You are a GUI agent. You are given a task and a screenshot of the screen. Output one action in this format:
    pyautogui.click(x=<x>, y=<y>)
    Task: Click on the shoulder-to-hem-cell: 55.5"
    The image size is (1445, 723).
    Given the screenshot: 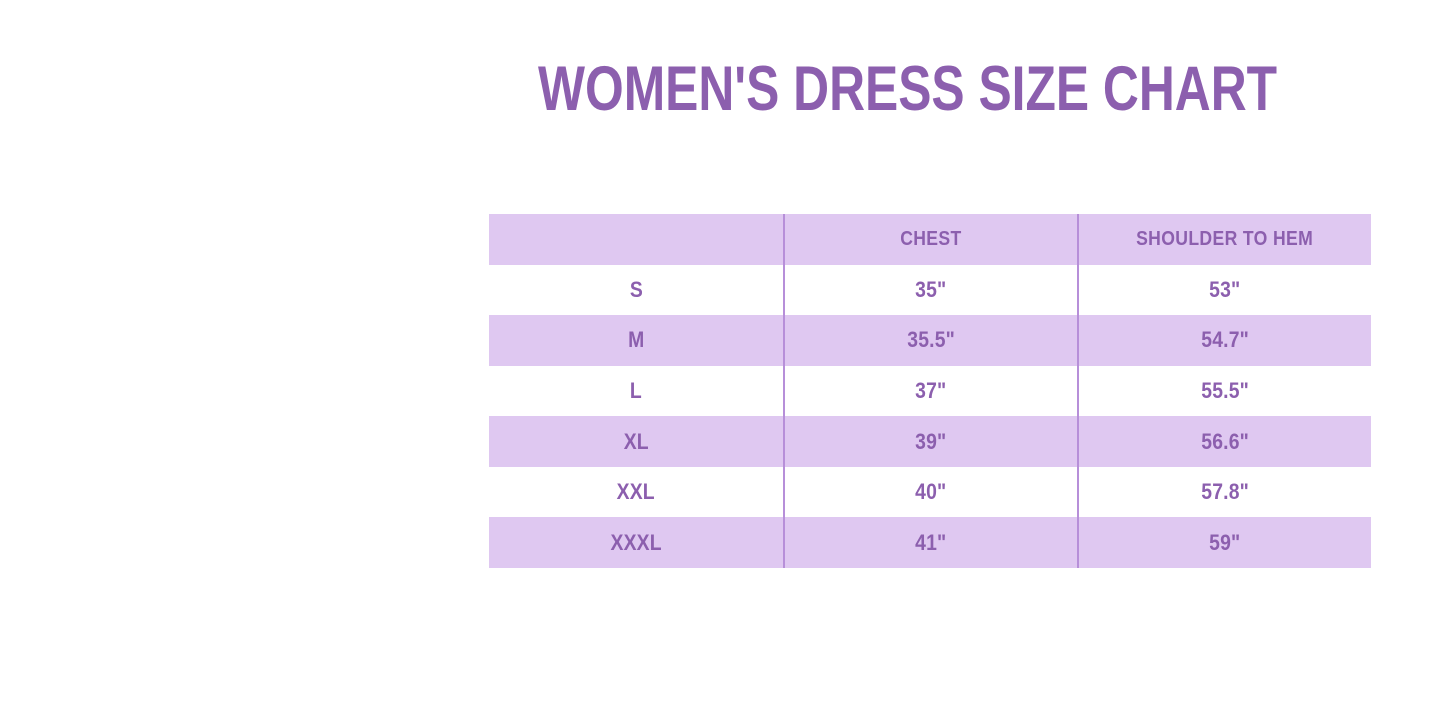 What is the action you would take?
    pyautogui.click(x=1224, y=391)
    